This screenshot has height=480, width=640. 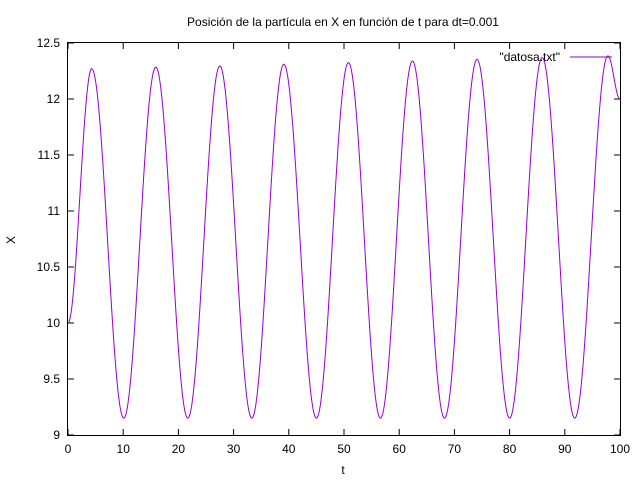 What do you see at coordinates (344, 449) in the screenshot?
I see `x-tick-label: 50` at bounding box center [344, 449].